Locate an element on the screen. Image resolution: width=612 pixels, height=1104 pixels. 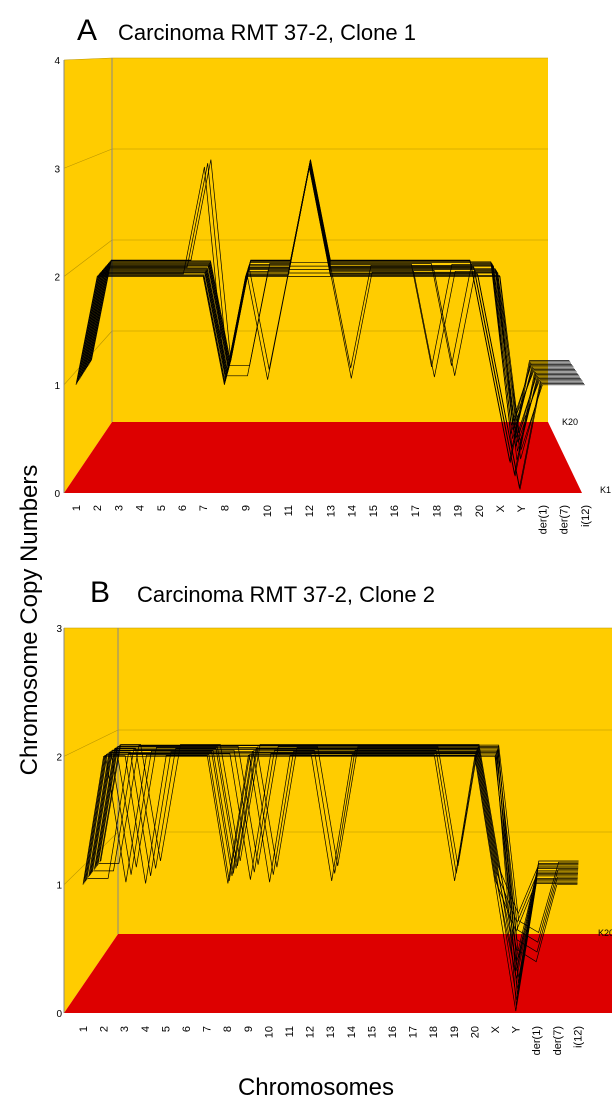
x-tick-label: 11 is located at coordinates (290, 1031).